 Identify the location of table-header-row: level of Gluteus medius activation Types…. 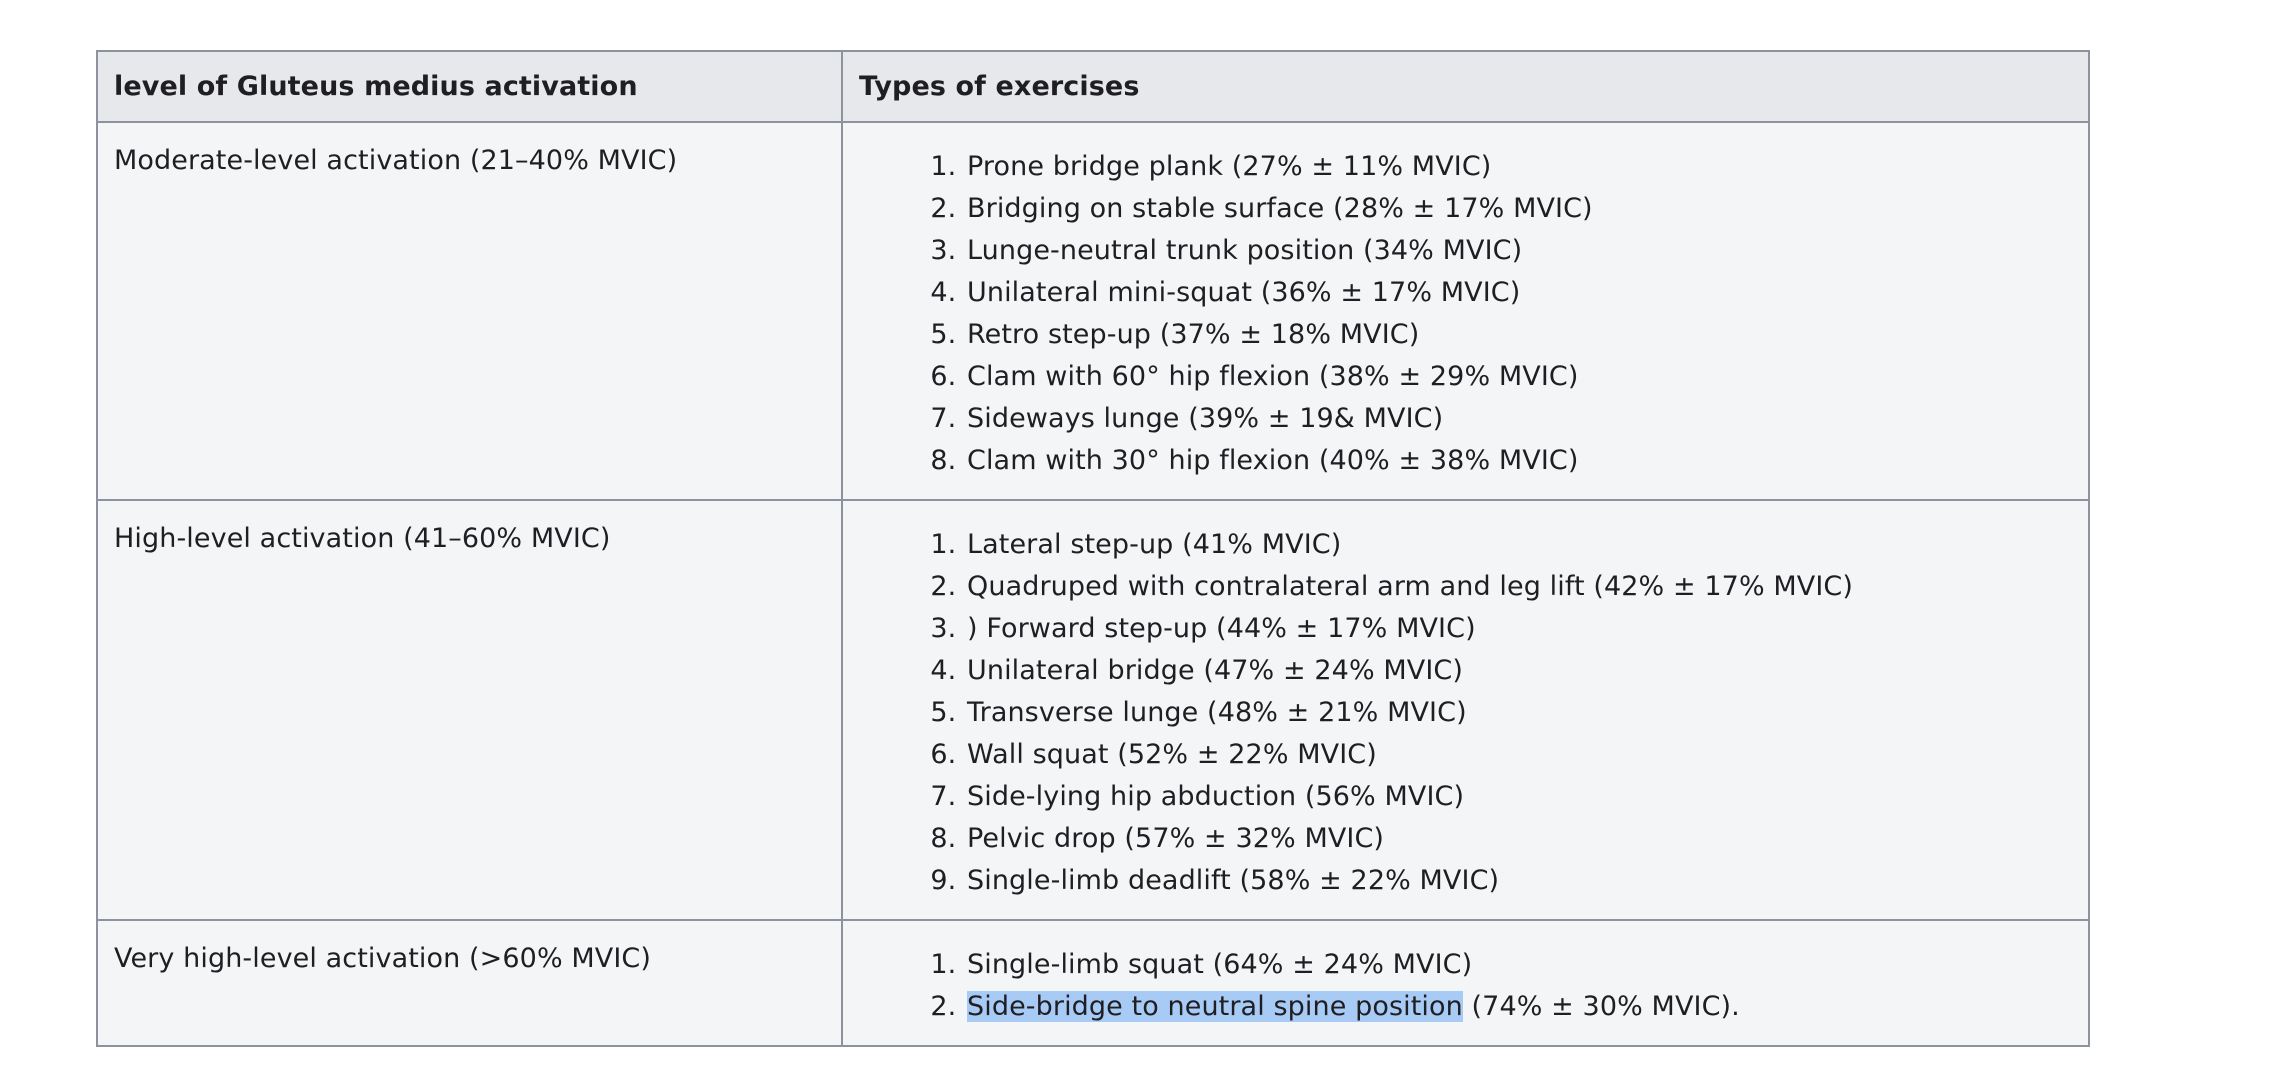
(1093, 86).